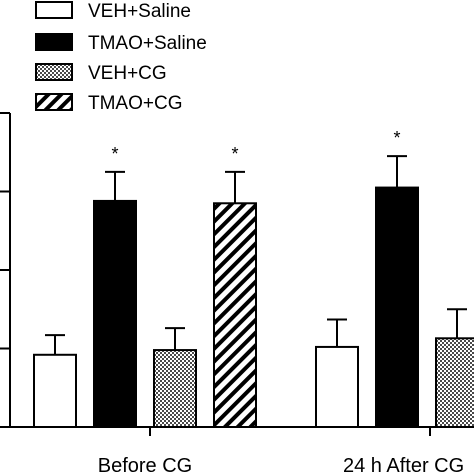 Image resolution: width=474 pixels, height=474 pixels. What do you see at coordinates (147, 43) in the screenshot?
I see `legend-label-2: TMAO+Saline` at bounding box center [147, 43].